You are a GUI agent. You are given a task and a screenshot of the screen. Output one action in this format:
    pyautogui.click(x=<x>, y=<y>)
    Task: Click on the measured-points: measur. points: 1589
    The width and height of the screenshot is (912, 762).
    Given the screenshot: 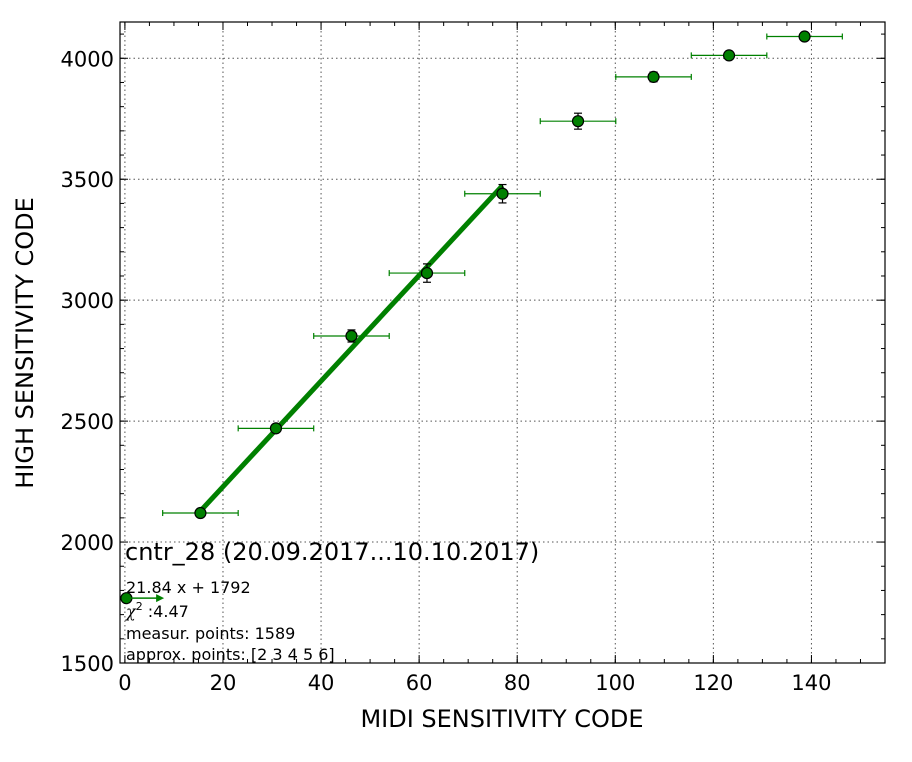 What is the action you would take?
    pyautogui.click(x=210, y=633)
    